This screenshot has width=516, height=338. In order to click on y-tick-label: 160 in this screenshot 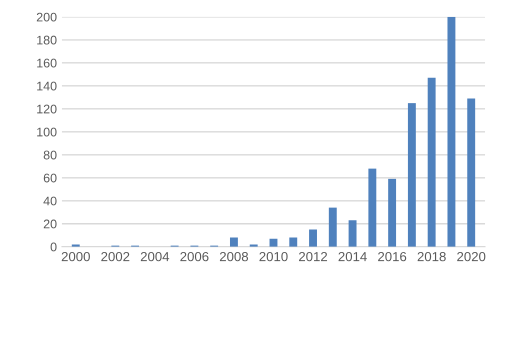, I will do `click(47, 63)`.